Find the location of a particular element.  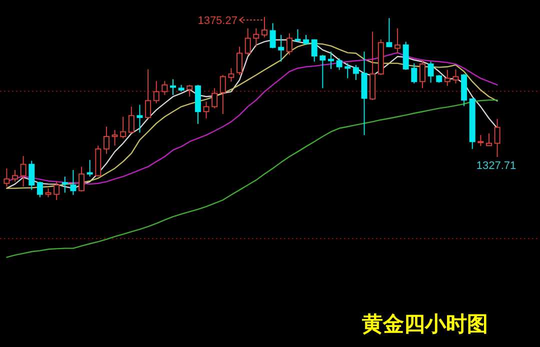

annotation: 1327.71 is located at coordinates (496, 166).